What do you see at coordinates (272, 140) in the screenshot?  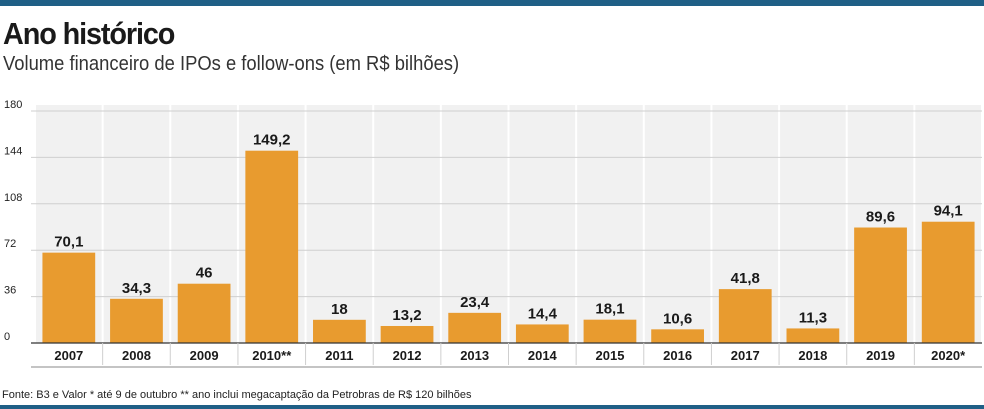 I see `bar-value-label: 149,2` at bounding box center [272, 140].